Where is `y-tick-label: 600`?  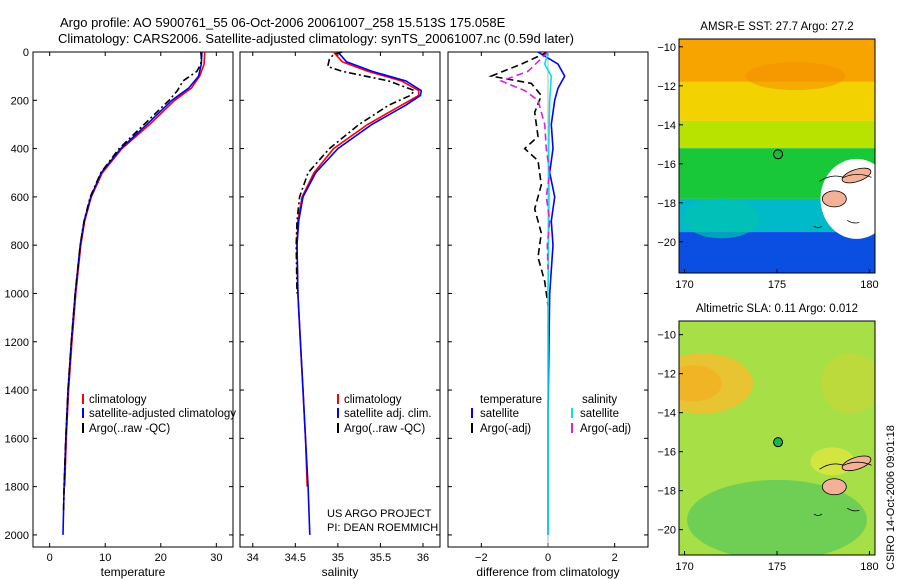
y-tick-label: 600 is located at coordinates (20, 198).